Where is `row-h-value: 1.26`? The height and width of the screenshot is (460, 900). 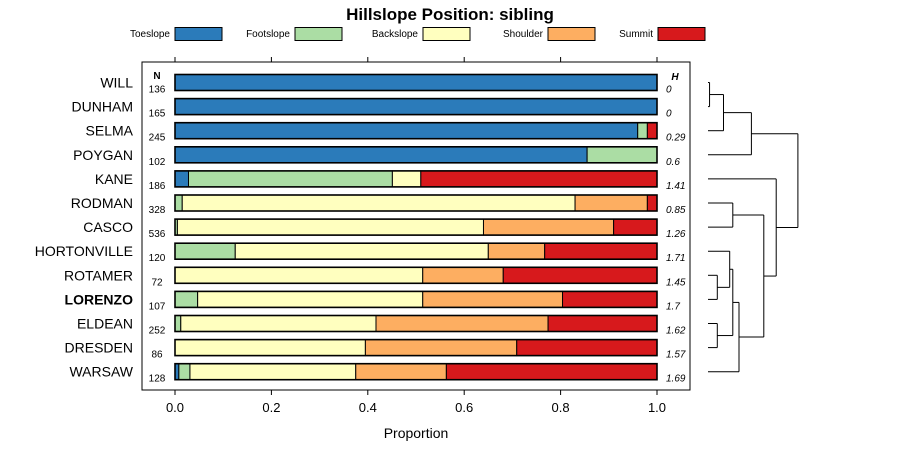
row-h-value: 1.26 is located at coordinates (676, 234).